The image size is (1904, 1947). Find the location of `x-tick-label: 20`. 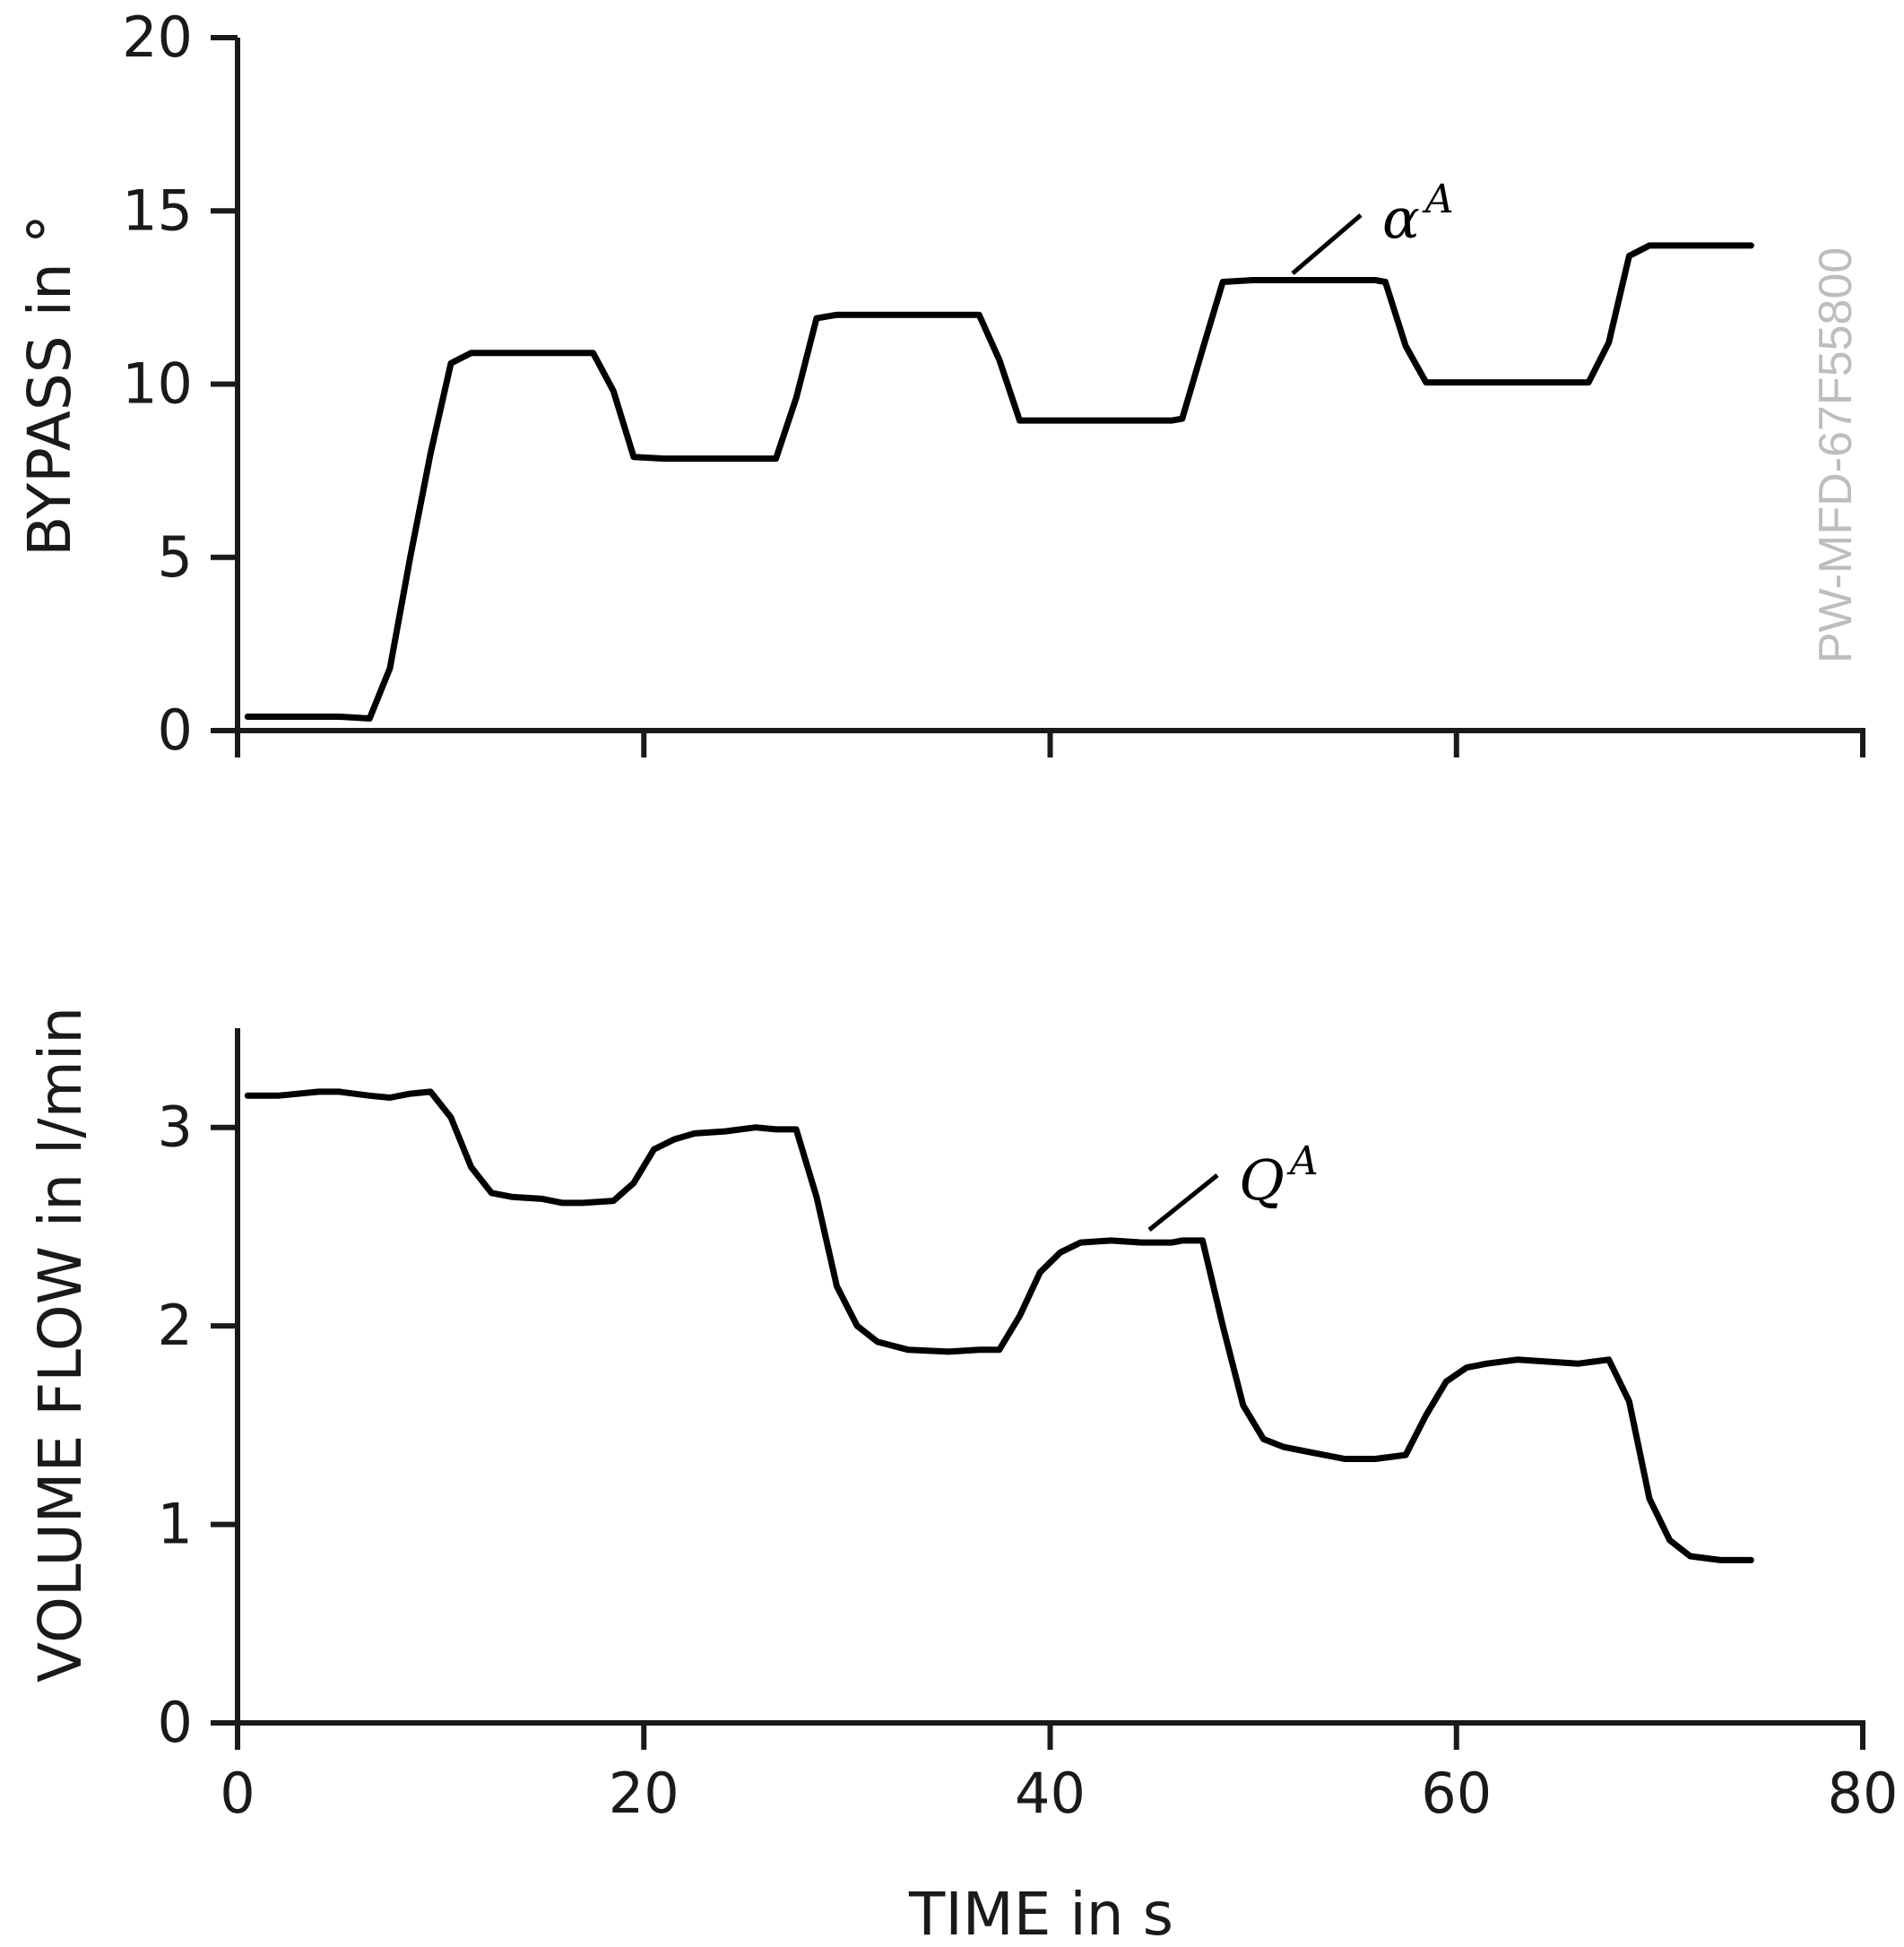

x-tick-label: 20 is located at coordinates (644, 1794).